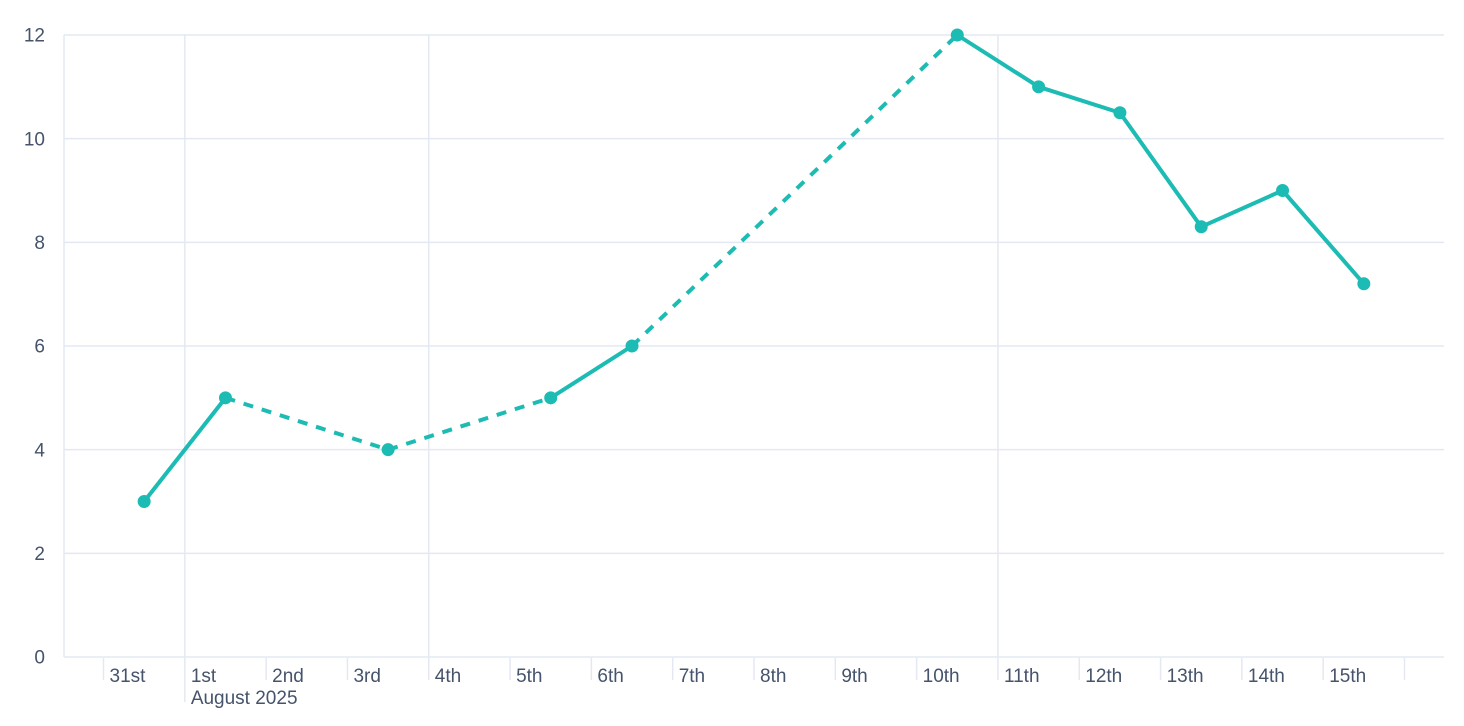 The width and height of the screenshot is (1464, 726). What do you see at coordinates (941, 676) in the screenshot?
I see `x-tick-label: 10th` at bounding box center [941, 676].